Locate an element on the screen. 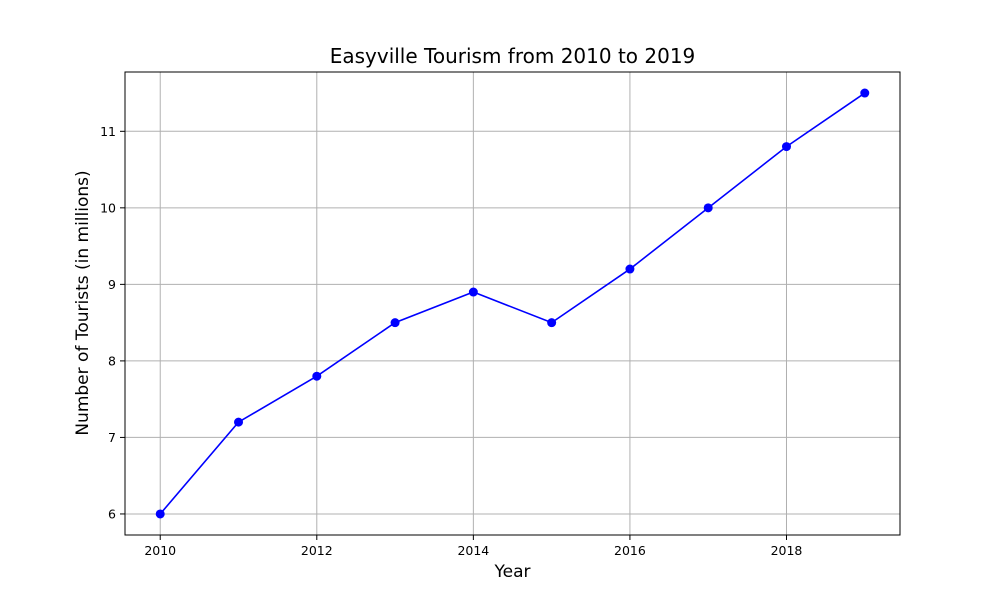  y-tick-label: 10 is located at coordinates (108, 207).